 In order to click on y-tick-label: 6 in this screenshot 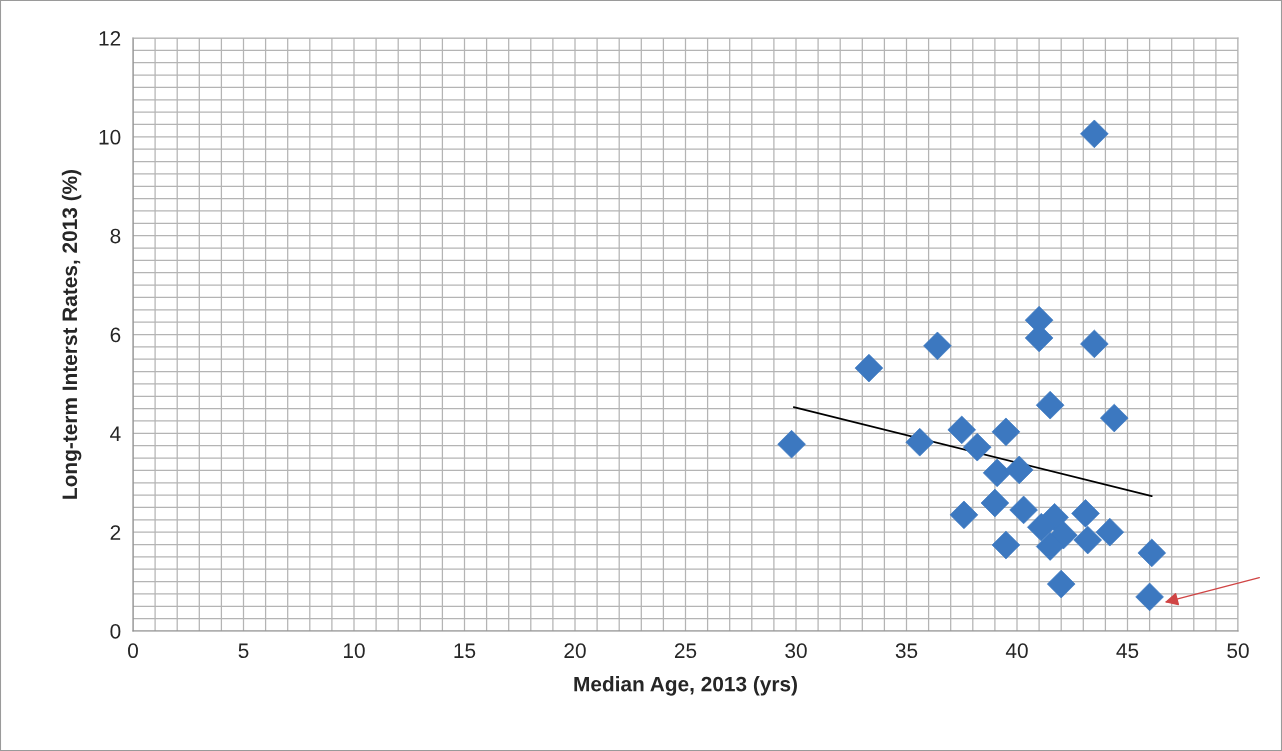, I will do `click(115, 335)`.